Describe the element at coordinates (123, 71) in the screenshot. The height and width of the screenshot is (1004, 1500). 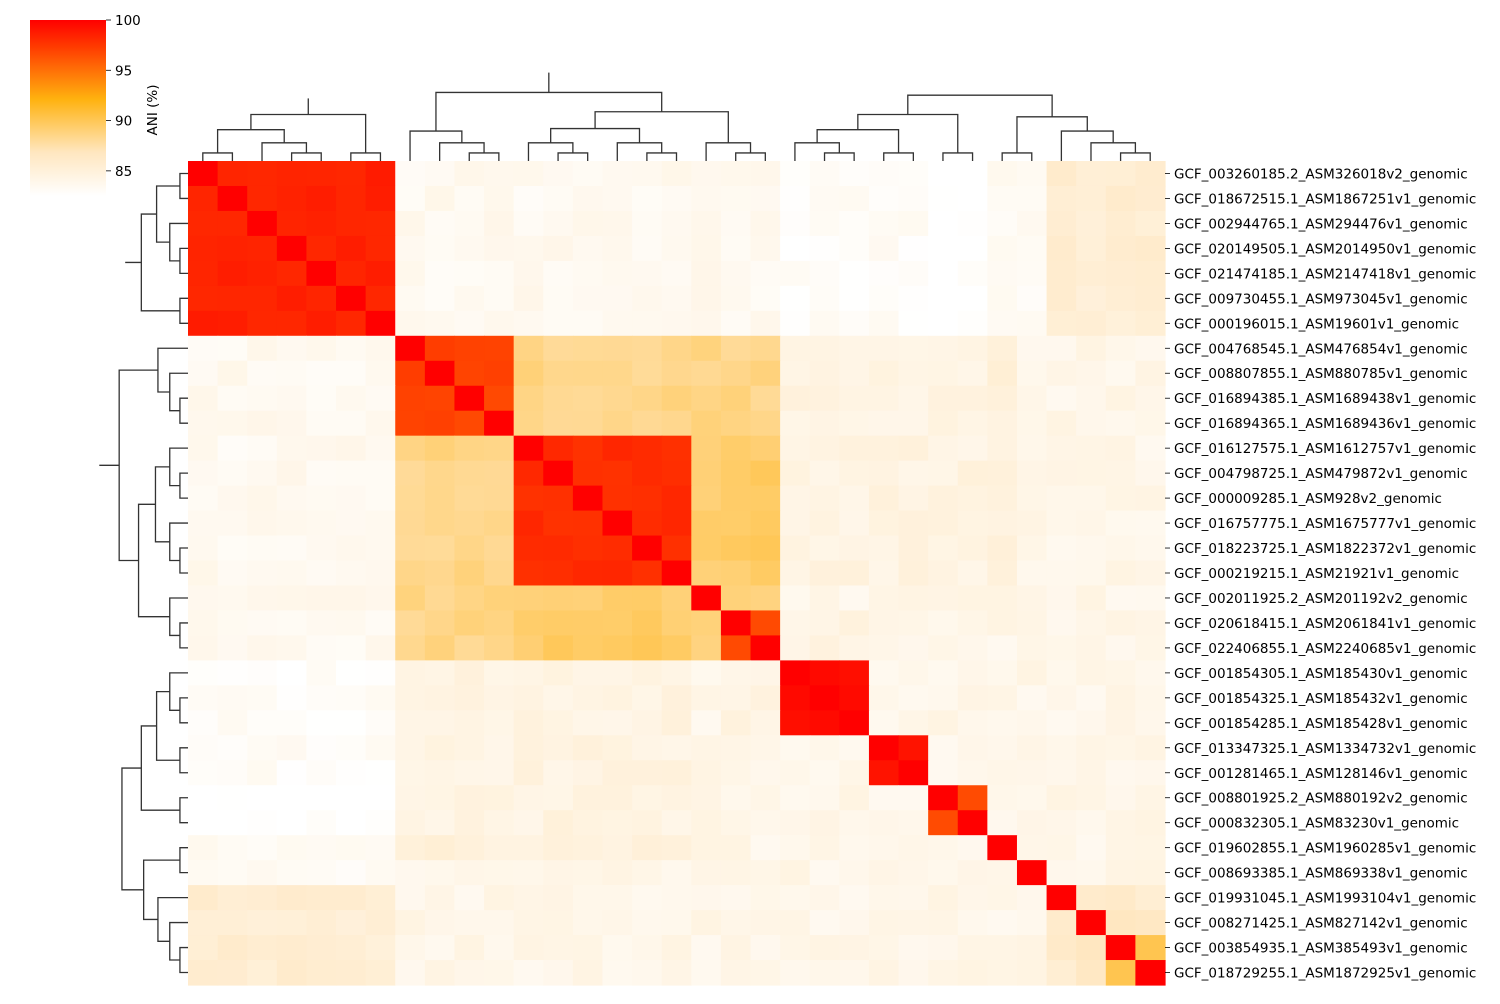
I see `colorbar-tick-label: 95` at that location.